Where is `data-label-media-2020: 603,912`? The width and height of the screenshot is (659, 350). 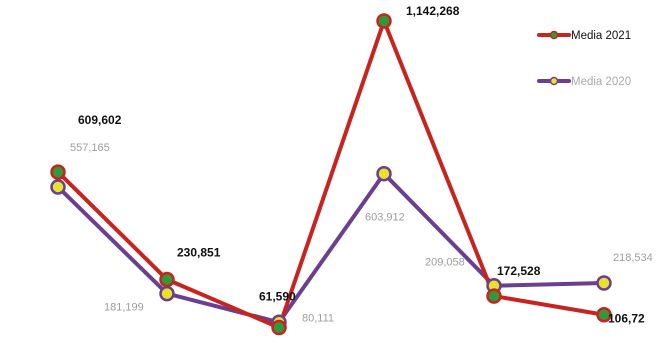
data-label-media-2020: 603,912 is located at coordinates (385, 218).